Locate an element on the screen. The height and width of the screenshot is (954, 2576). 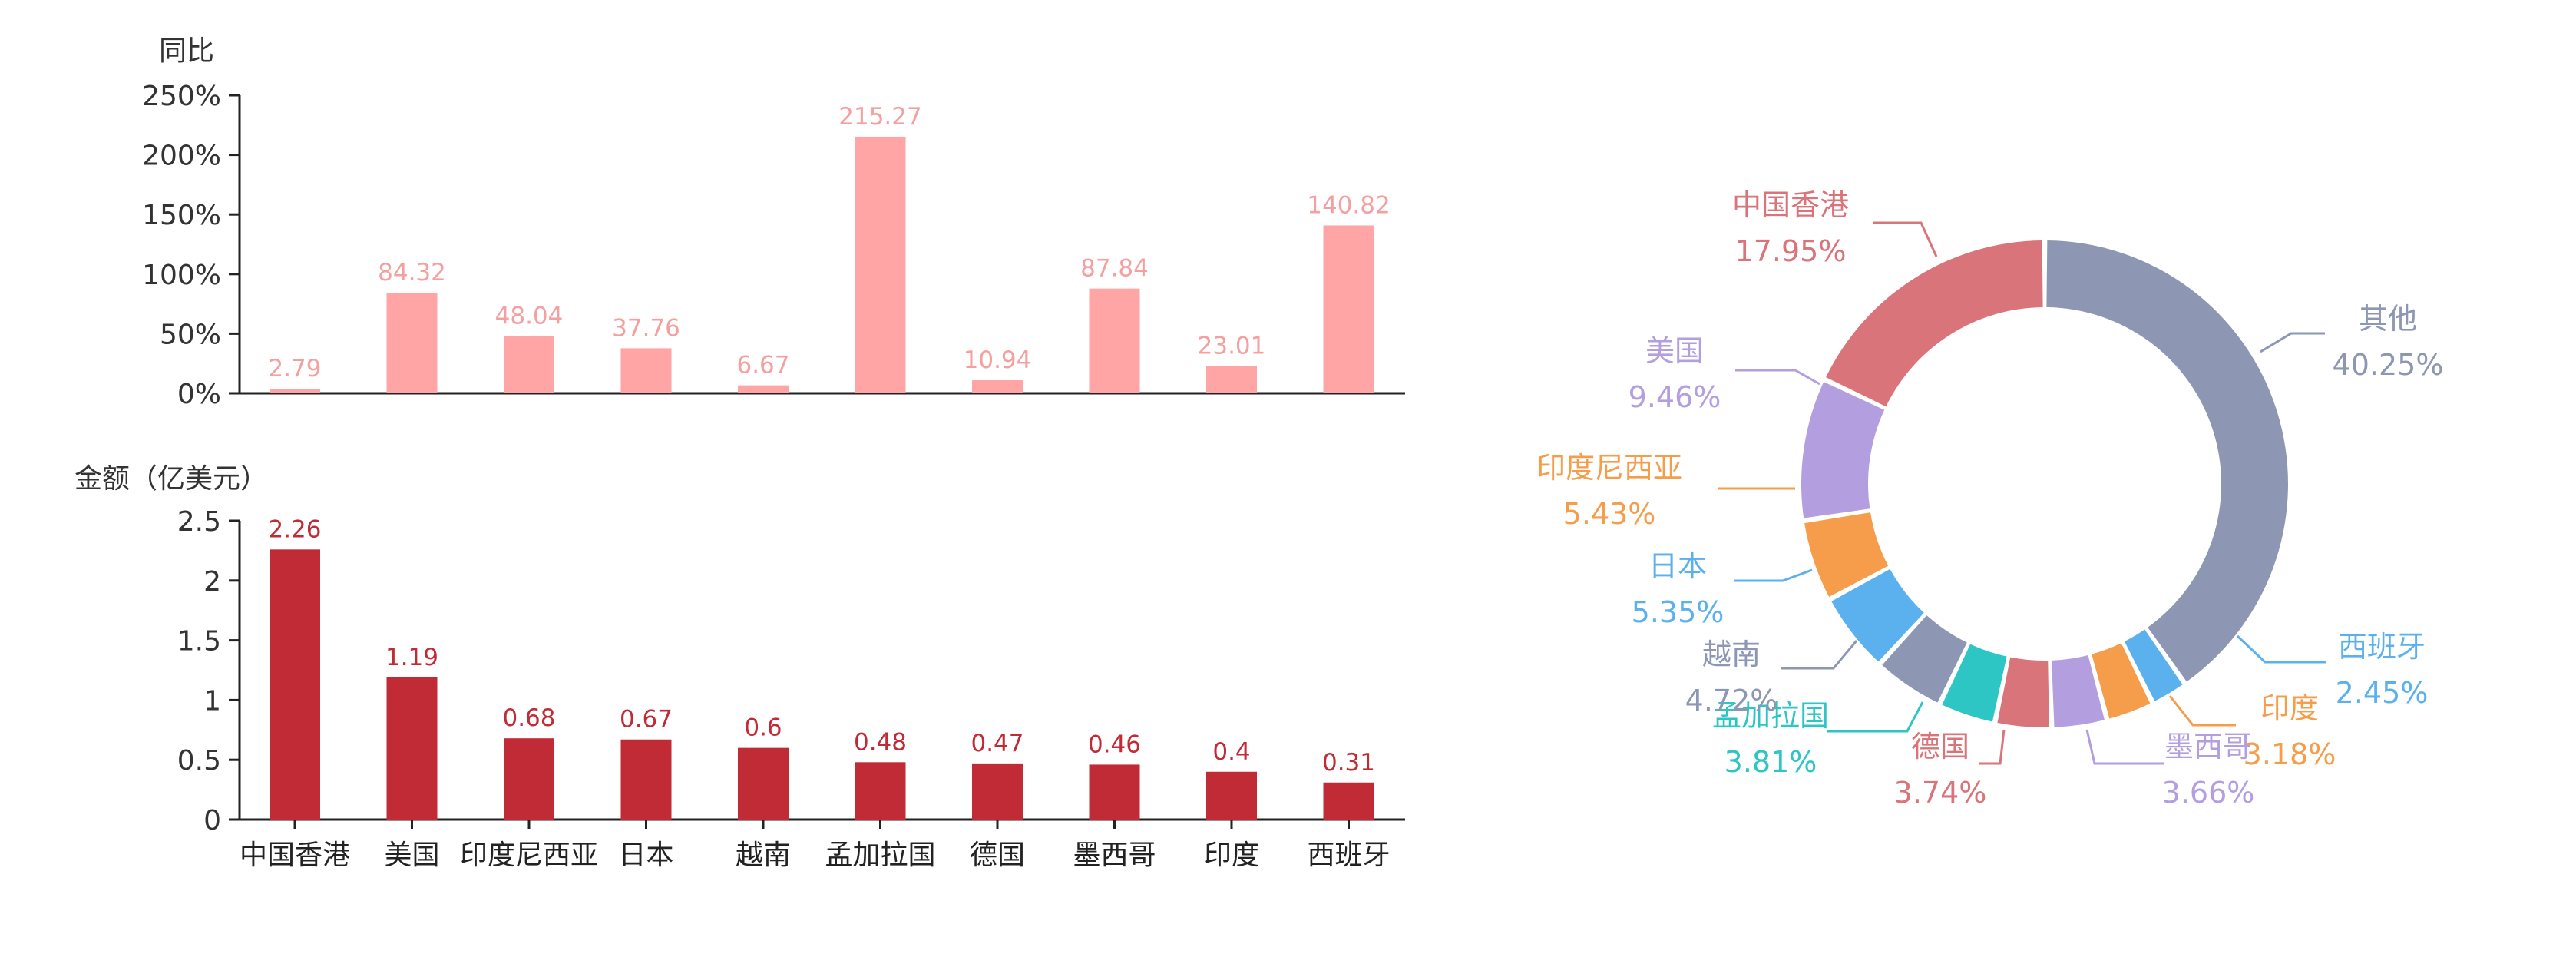
x-tick-label: 美国 is located at coordinates (411, 855).